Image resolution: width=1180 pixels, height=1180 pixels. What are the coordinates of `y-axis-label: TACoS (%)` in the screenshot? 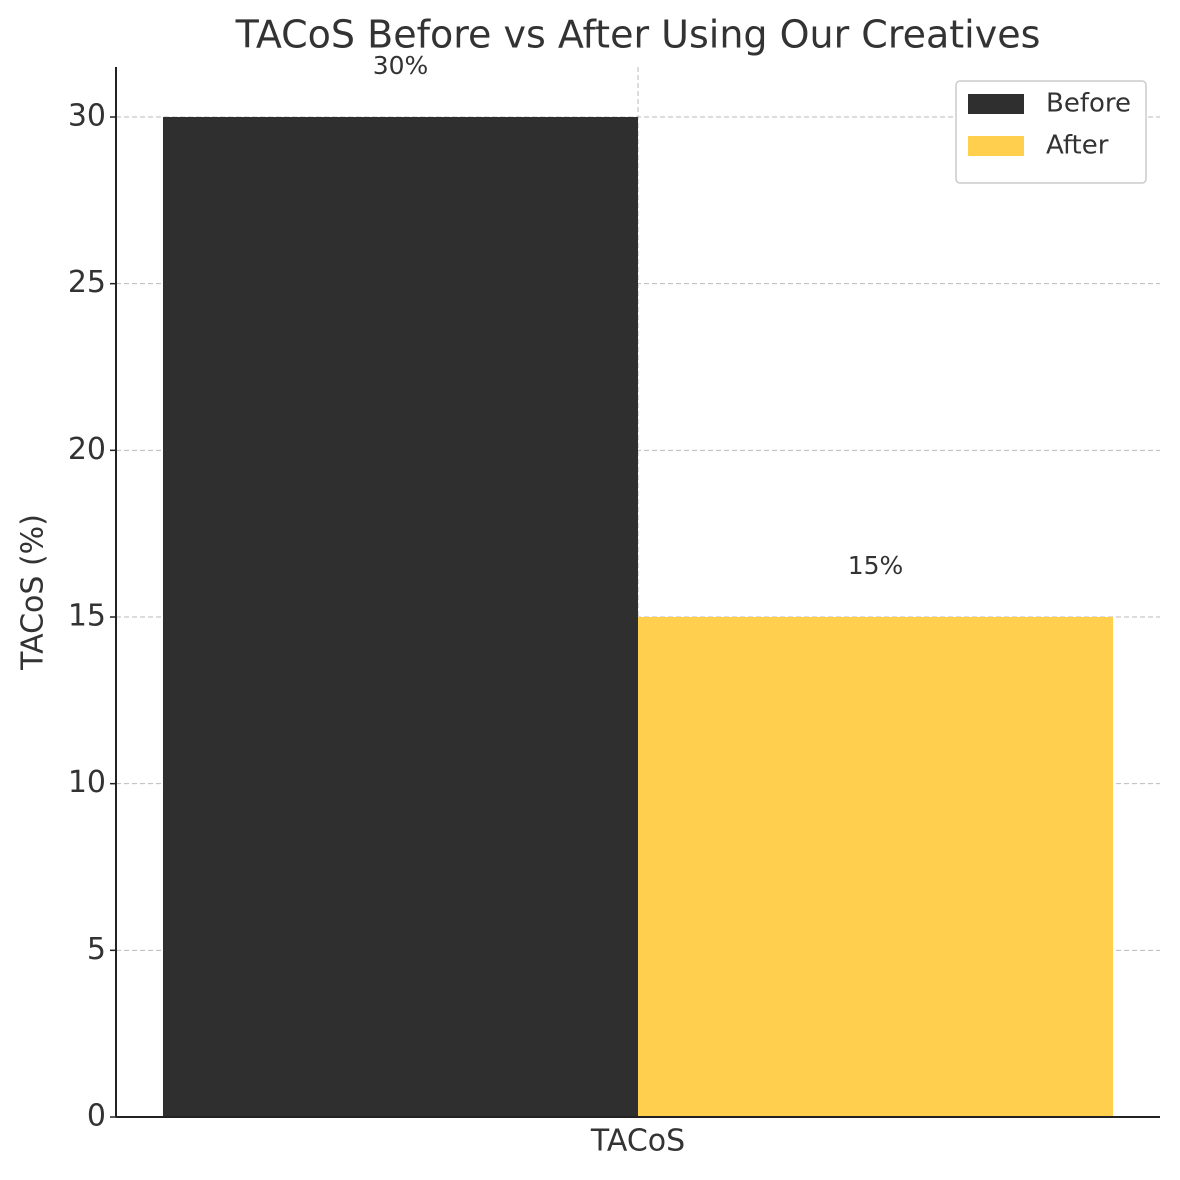 It's located at (33, 592).